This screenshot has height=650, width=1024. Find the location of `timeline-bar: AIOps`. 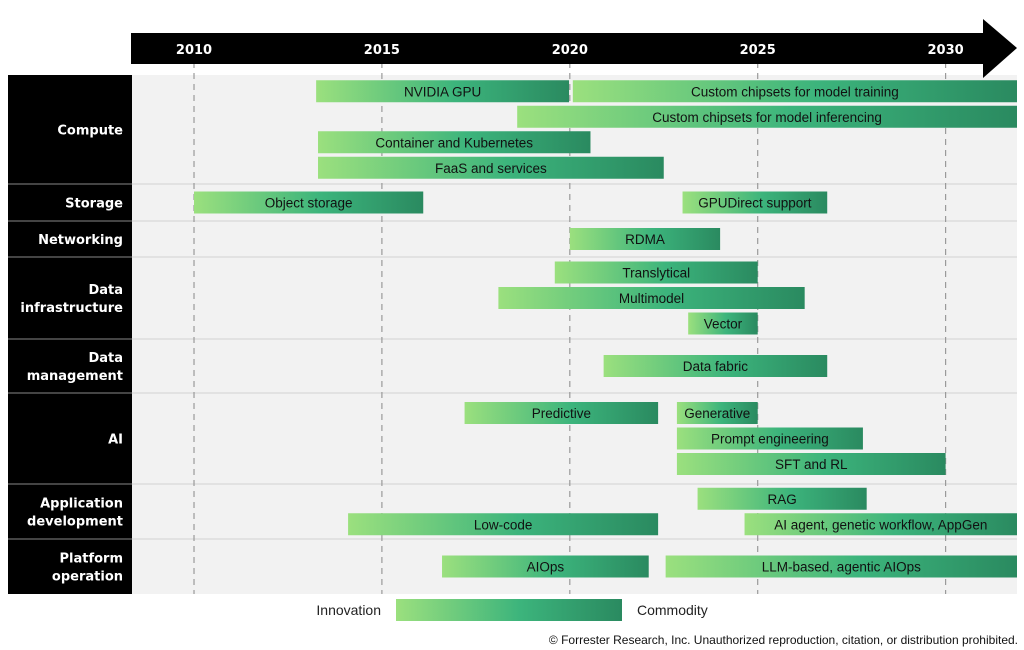

timeline-bar: AIOps is located at coordinates (545, 566).